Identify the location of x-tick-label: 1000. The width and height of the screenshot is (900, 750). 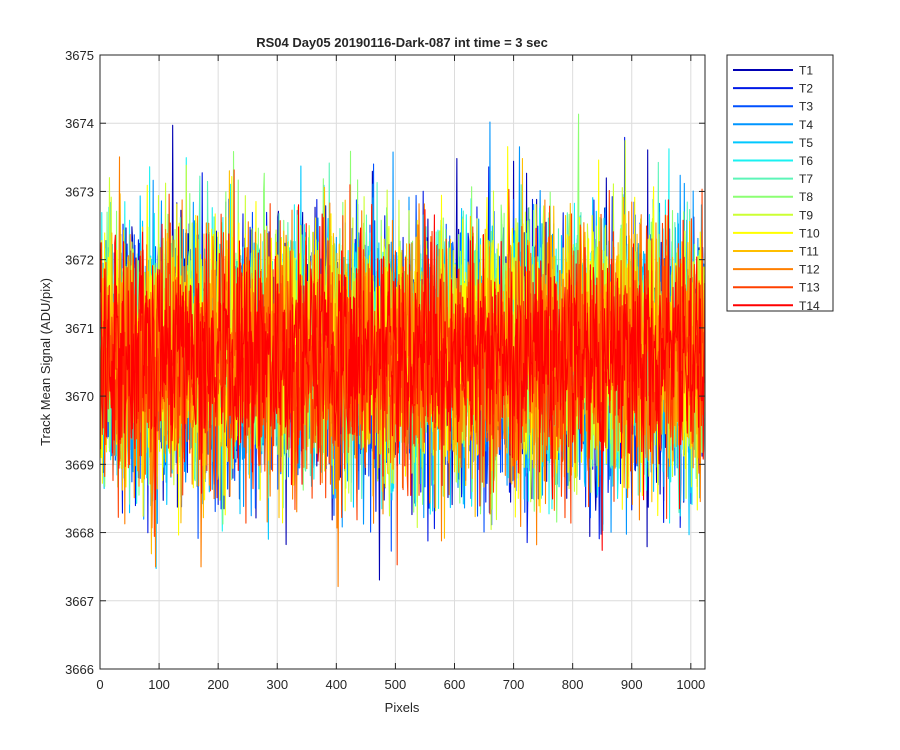
(690, 684).